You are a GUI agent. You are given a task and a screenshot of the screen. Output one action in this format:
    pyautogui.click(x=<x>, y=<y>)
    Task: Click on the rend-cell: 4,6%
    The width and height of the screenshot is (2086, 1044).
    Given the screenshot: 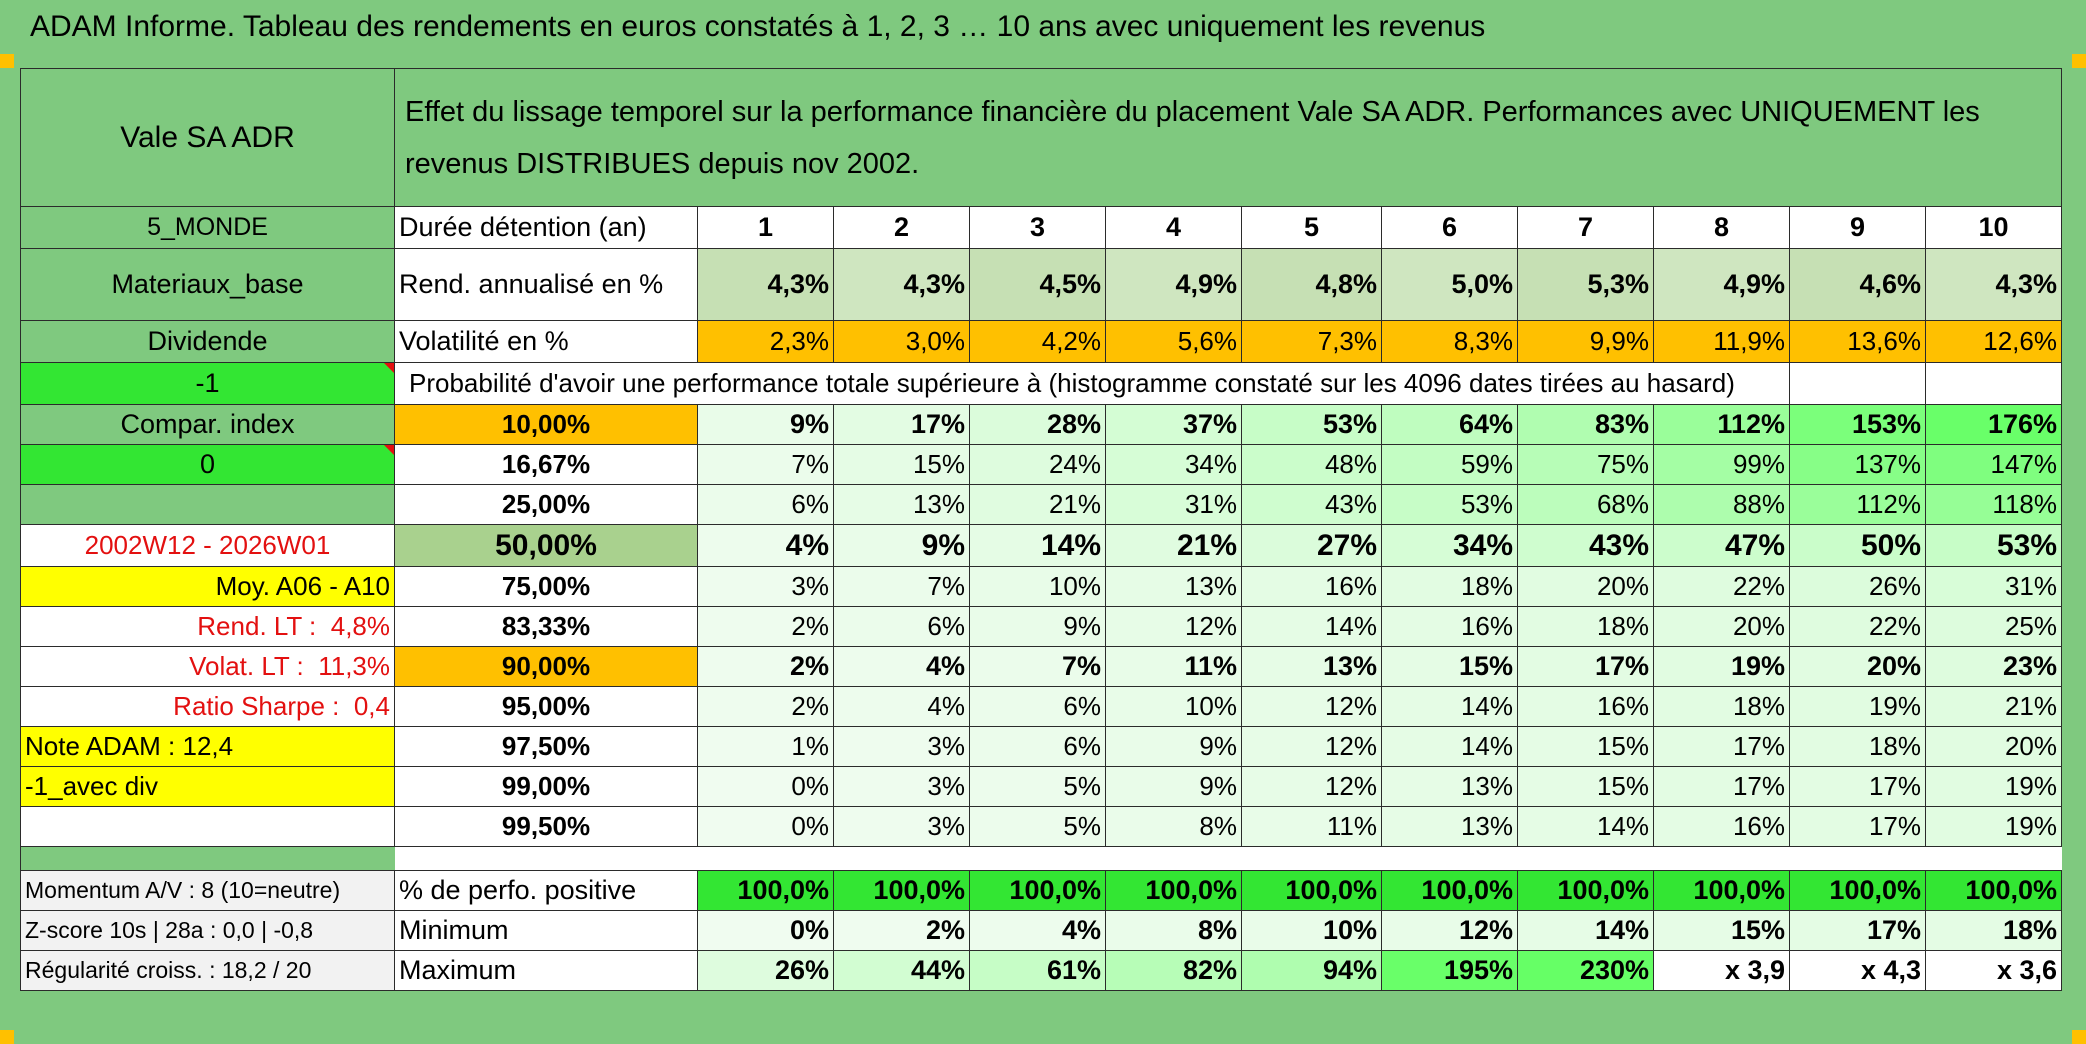 What is the action you would take?
    pyautogui.click(x=1857, y=284)
    